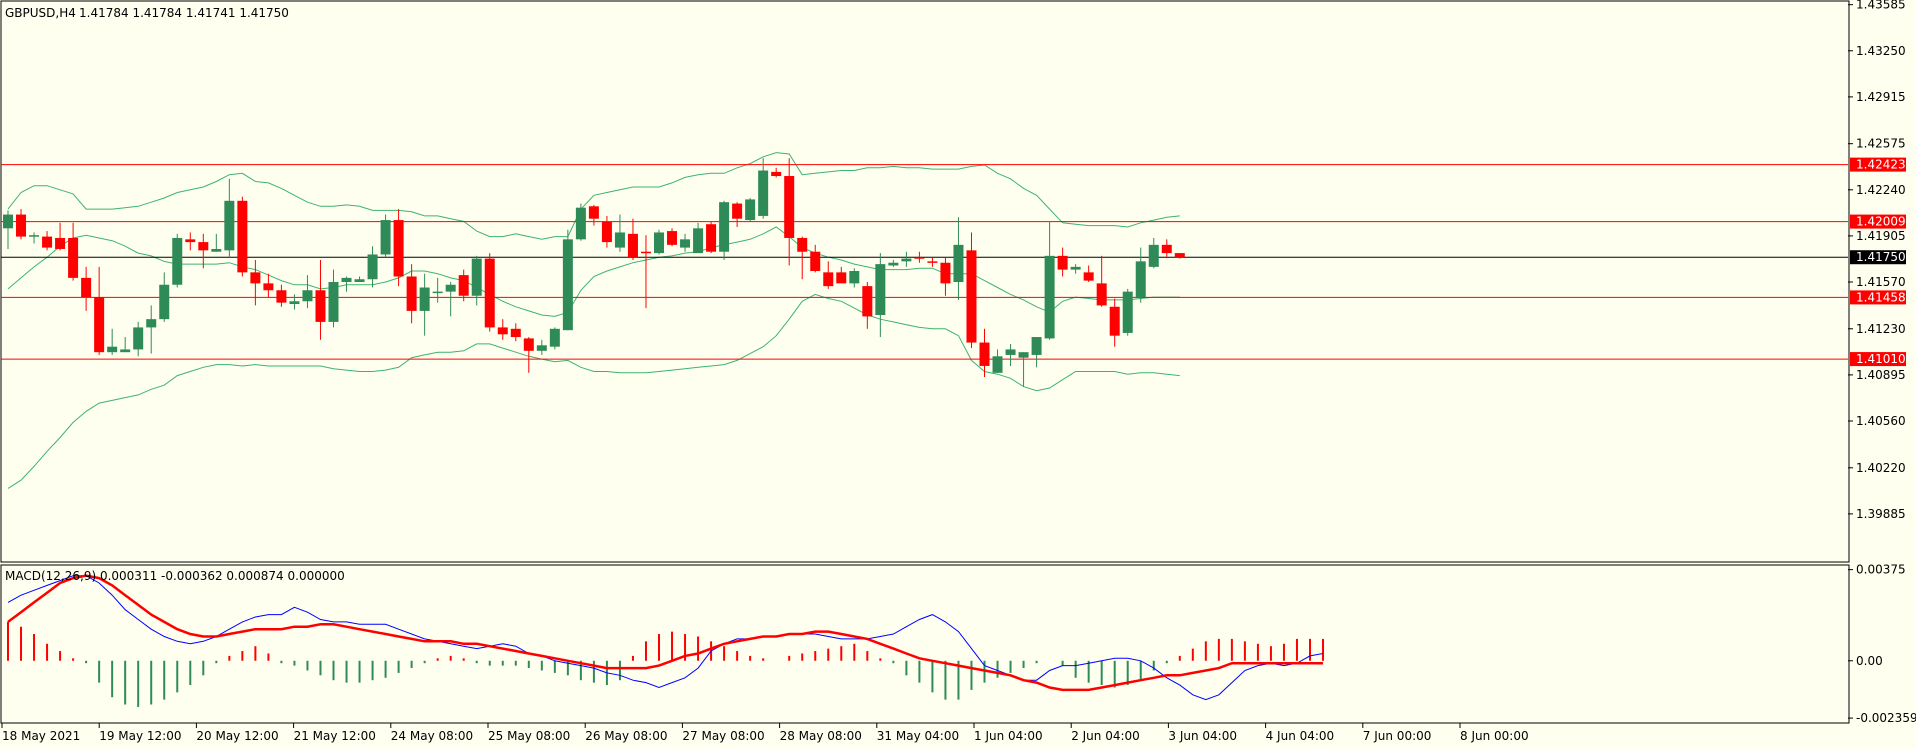  What do you see at coordinates (1008, 736) in the screenshot?
I see `time-tick-label: 1 Jun 04:00` at bounding box center [1008, 736].